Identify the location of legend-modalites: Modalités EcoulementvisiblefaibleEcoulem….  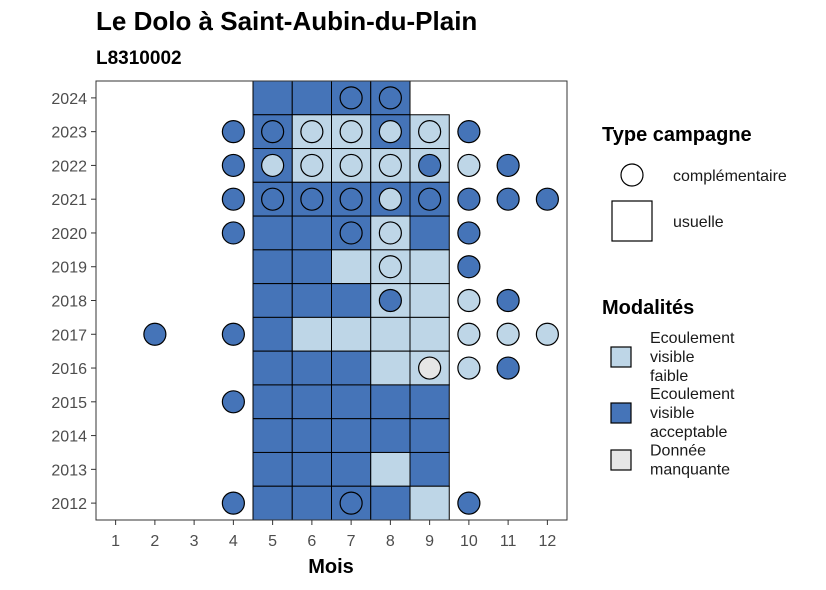
(668, 388).